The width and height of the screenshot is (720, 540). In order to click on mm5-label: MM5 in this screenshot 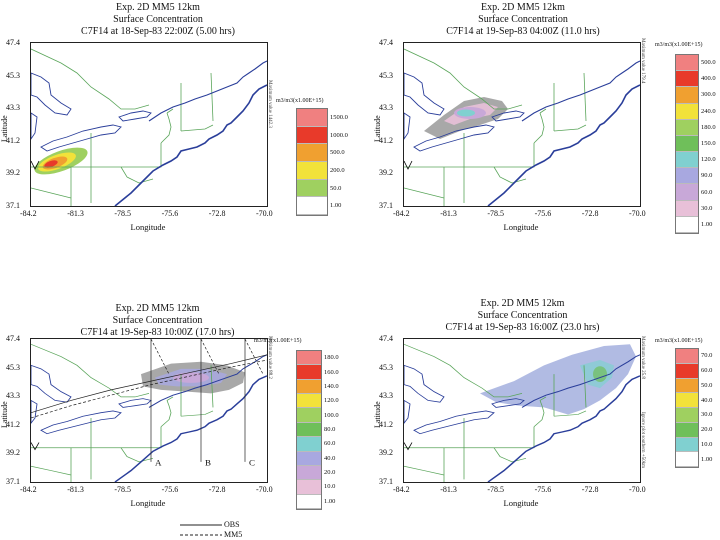, I will do `click(233, 534)`.